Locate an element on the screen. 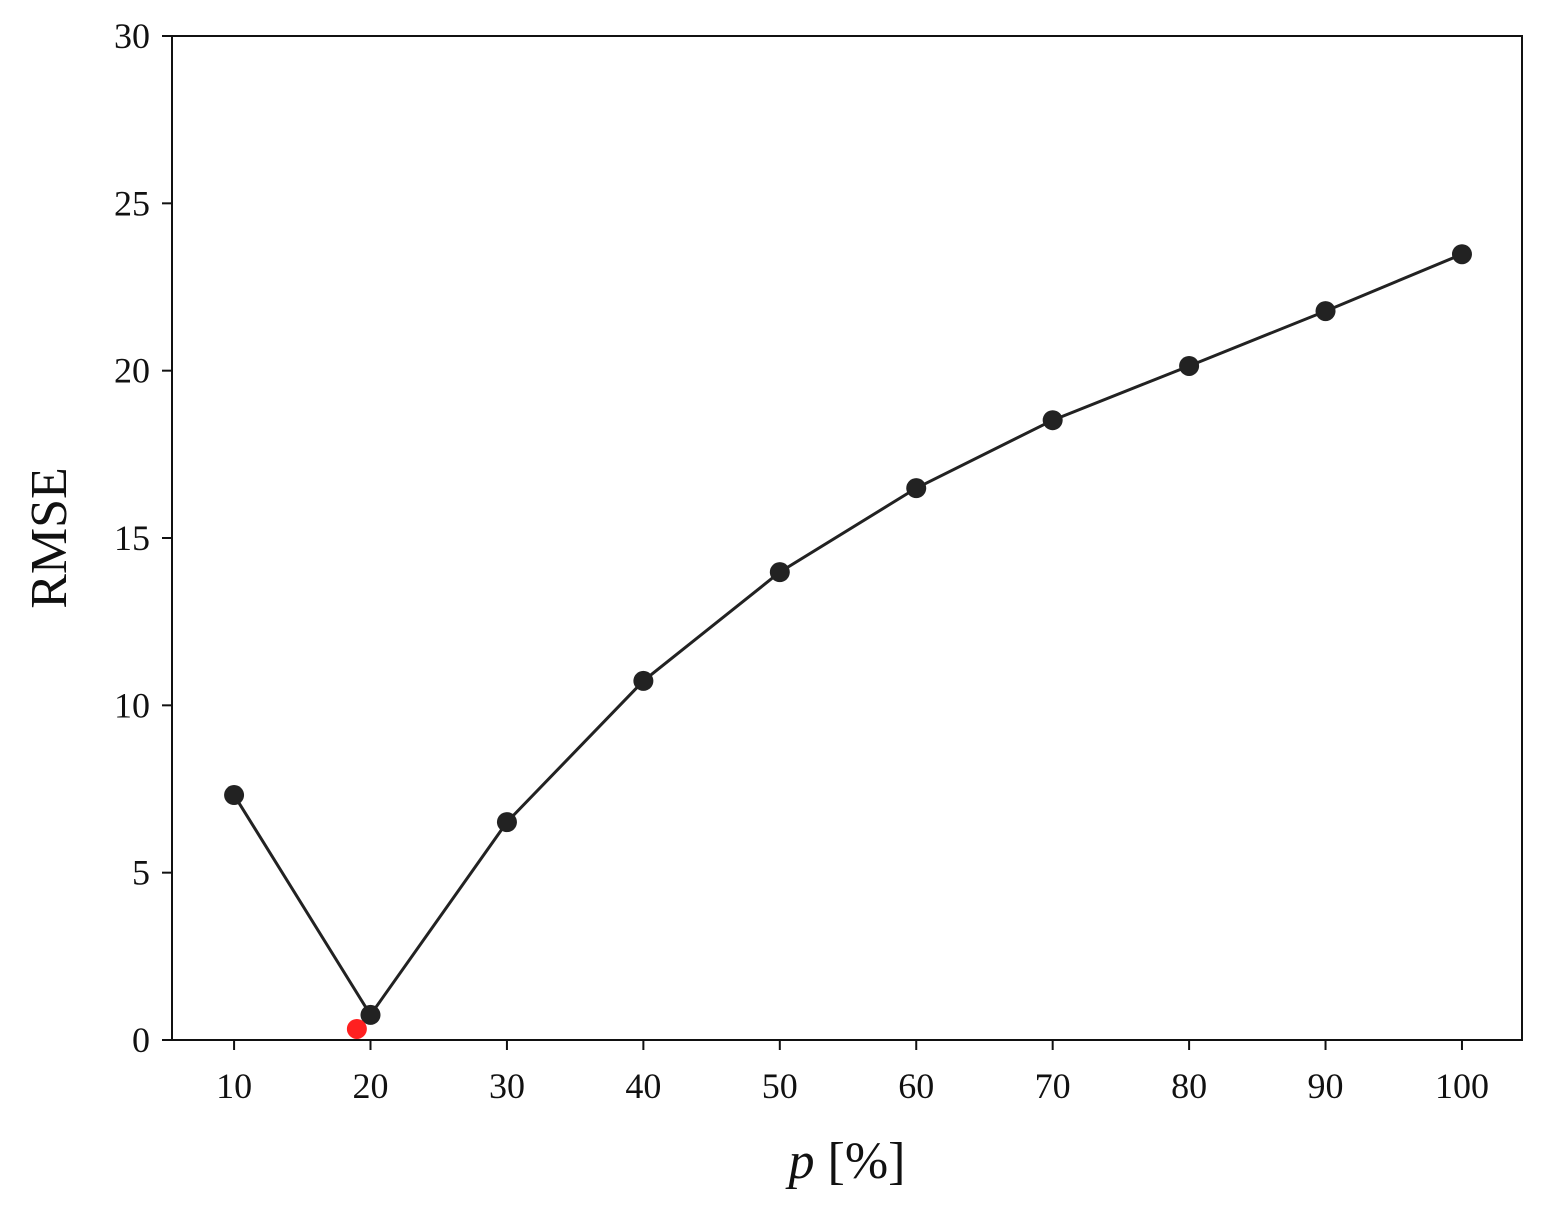 This screenshot has height=1222, width=1544. y-axis-label: RMSE is located at coordinates (49, 538).